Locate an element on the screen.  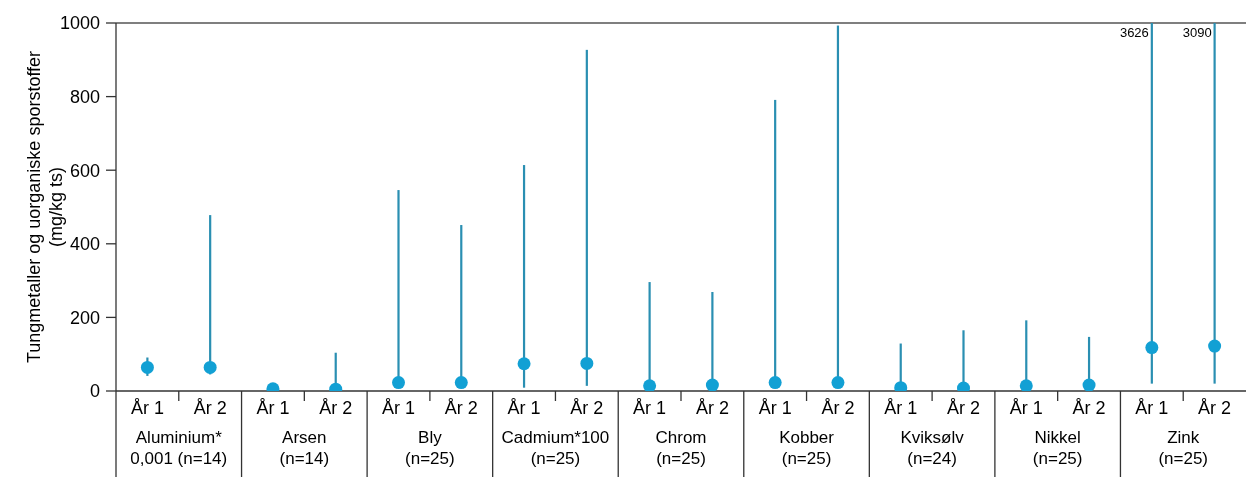
y-tick-label: 200 is located at coordinates (84, 317).